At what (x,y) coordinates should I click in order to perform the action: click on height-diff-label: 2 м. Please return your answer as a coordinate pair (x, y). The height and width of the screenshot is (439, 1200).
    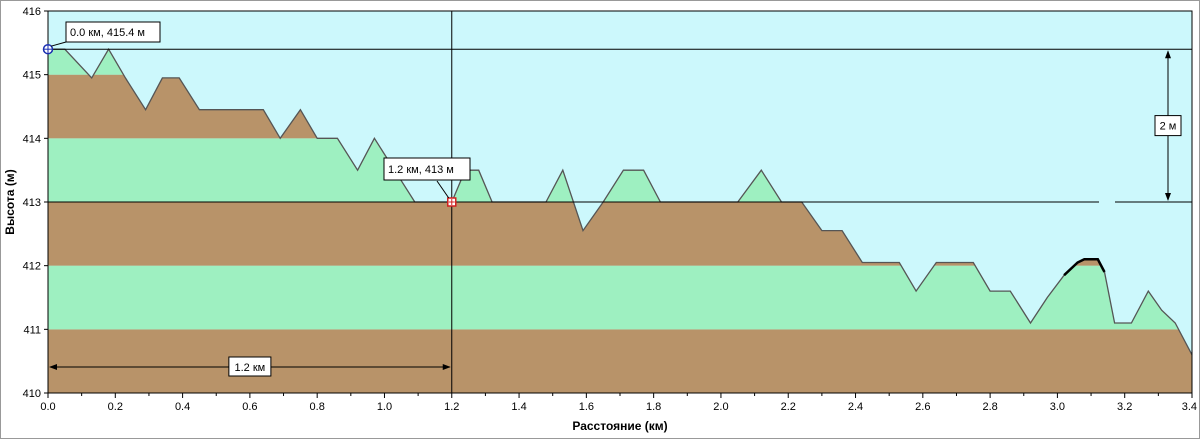
    Looking at the image, I should click on (1168, 127).